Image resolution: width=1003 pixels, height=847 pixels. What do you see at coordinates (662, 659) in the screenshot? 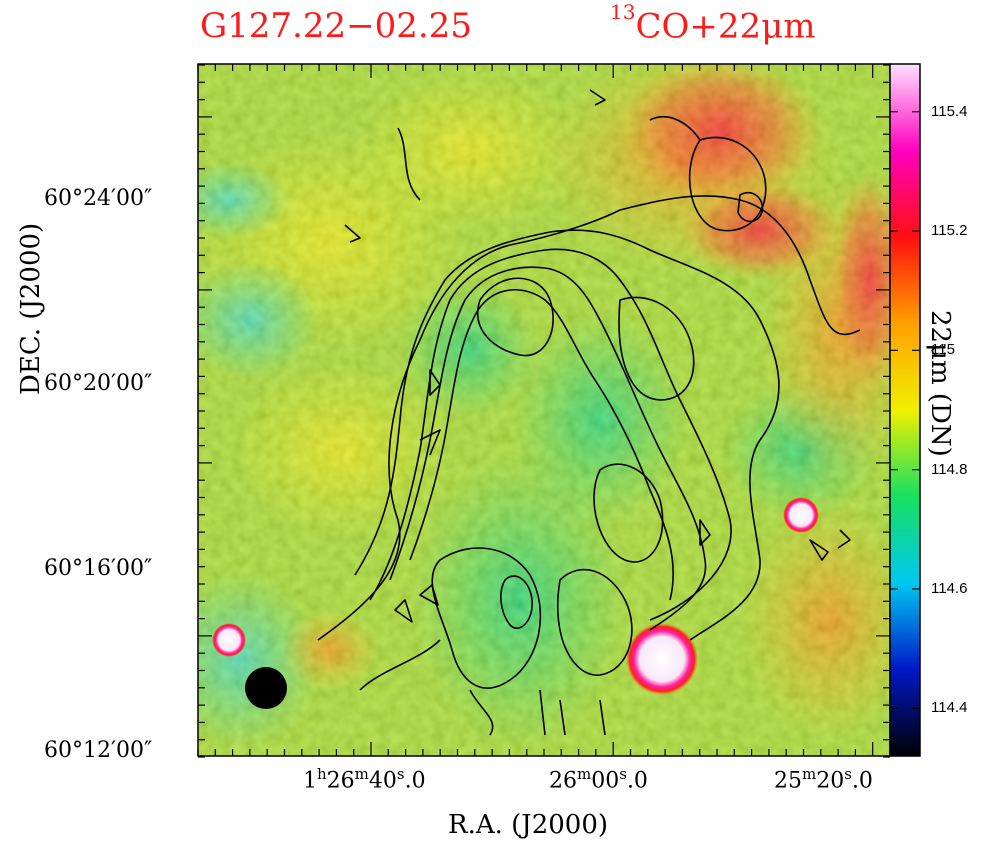
I see `source-bright` at bounding box center [662, 659].